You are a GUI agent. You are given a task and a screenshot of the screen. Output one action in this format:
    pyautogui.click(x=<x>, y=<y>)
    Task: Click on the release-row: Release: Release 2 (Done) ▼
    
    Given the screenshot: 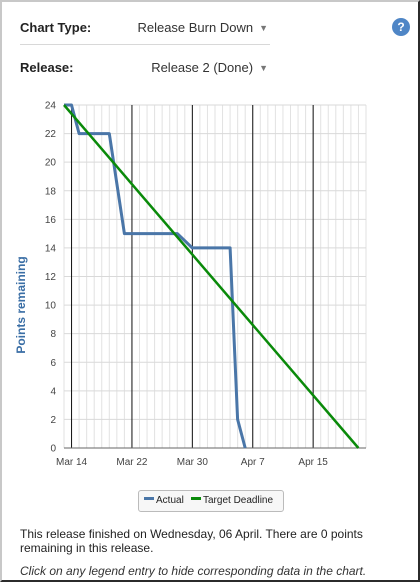 What is the action you would take?
    pyautogui.click(x=145, y=67)
    